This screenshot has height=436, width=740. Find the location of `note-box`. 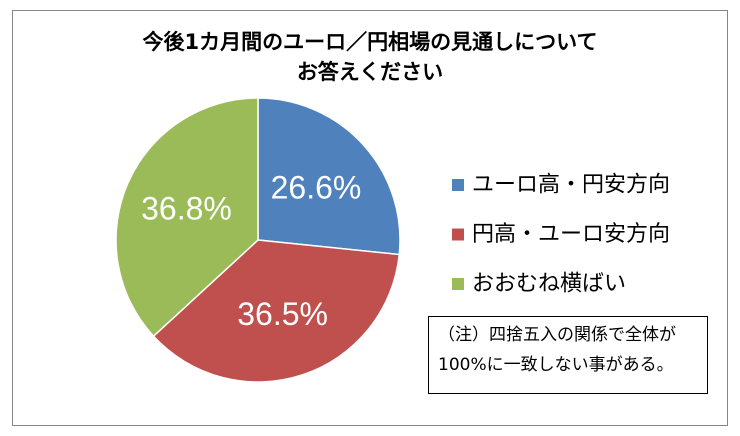

note-box is located at coordinates (568, 355).